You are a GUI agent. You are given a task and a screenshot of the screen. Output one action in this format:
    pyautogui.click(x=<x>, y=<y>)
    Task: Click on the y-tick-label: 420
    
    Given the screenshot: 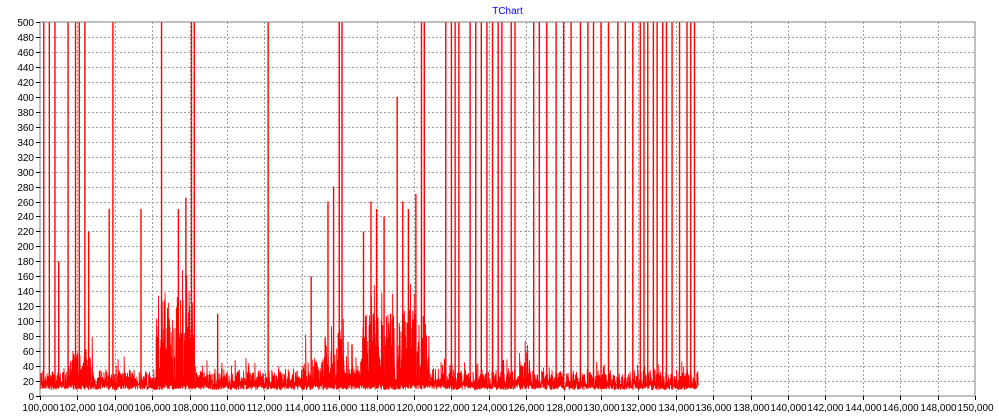 What is the action you would take?
    pyautogui.click(x=25, y=83)
    